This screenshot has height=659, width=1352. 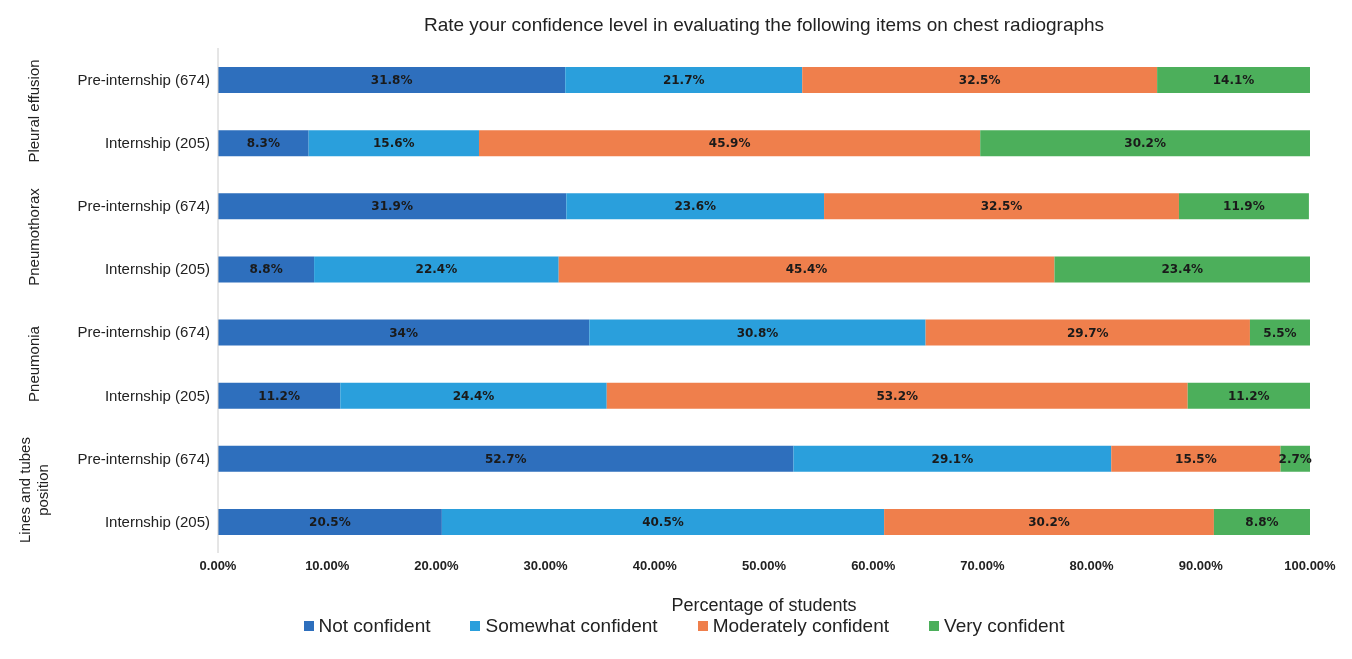 I want to click on x-tick-label: 50.00%, so click(x=764, y=566).